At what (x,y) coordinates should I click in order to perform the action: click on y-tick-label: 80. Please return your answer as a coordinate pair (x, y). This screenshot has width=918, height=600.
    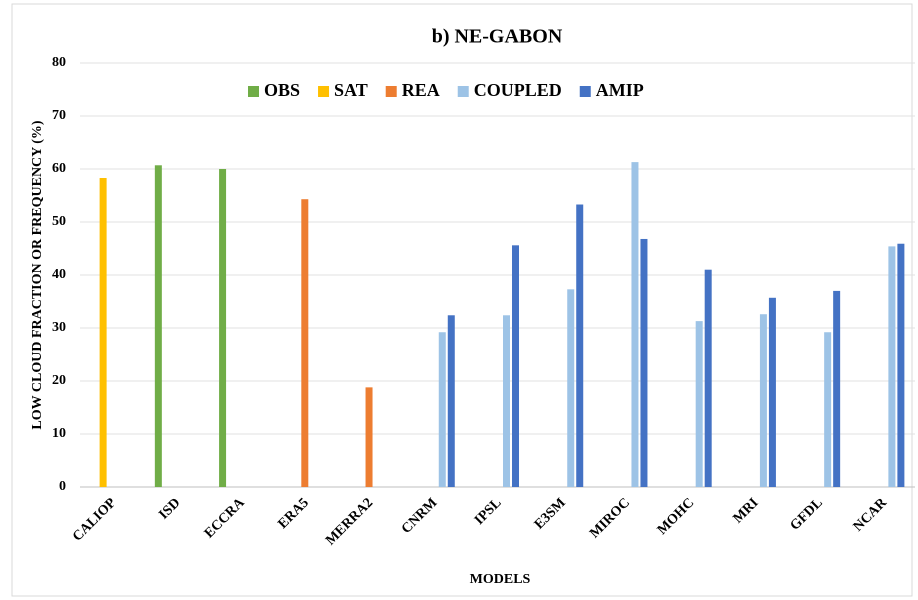
    Looking at the image, I should click on (59, 62).